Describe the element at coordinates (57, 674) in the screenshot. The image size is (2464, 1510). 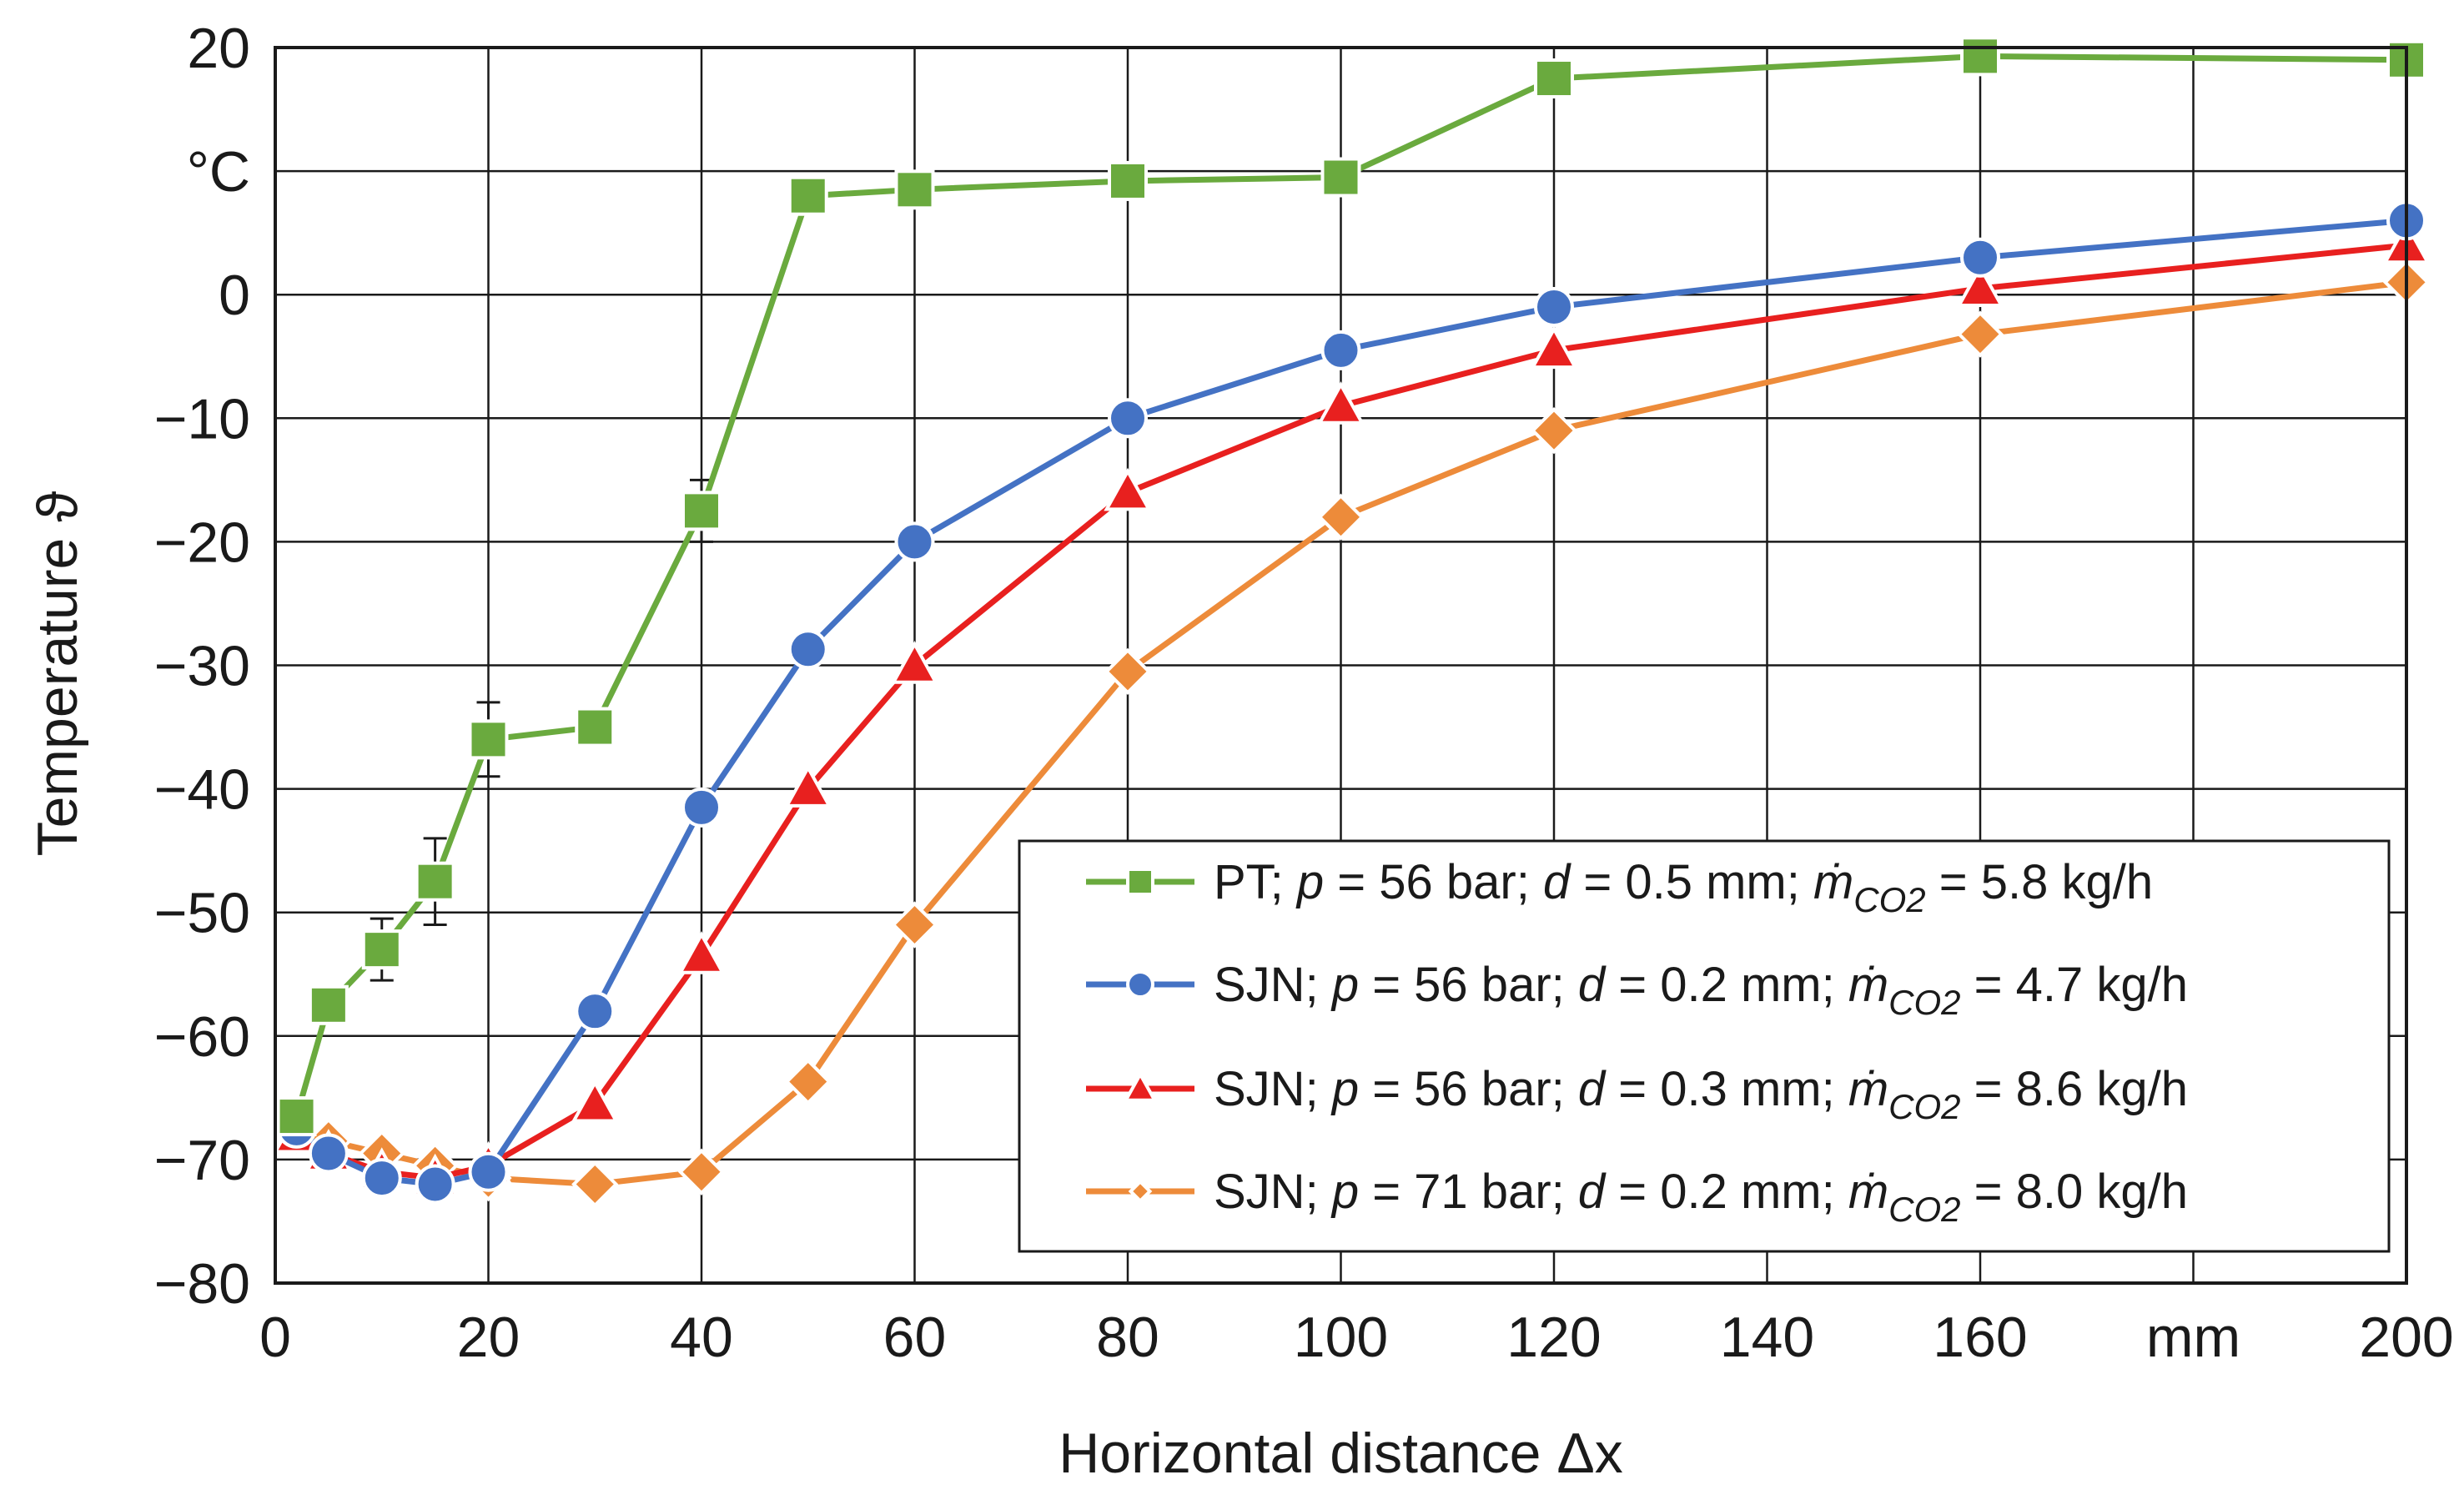
I see `y-axis-title: Temperature ϑ` at that location.